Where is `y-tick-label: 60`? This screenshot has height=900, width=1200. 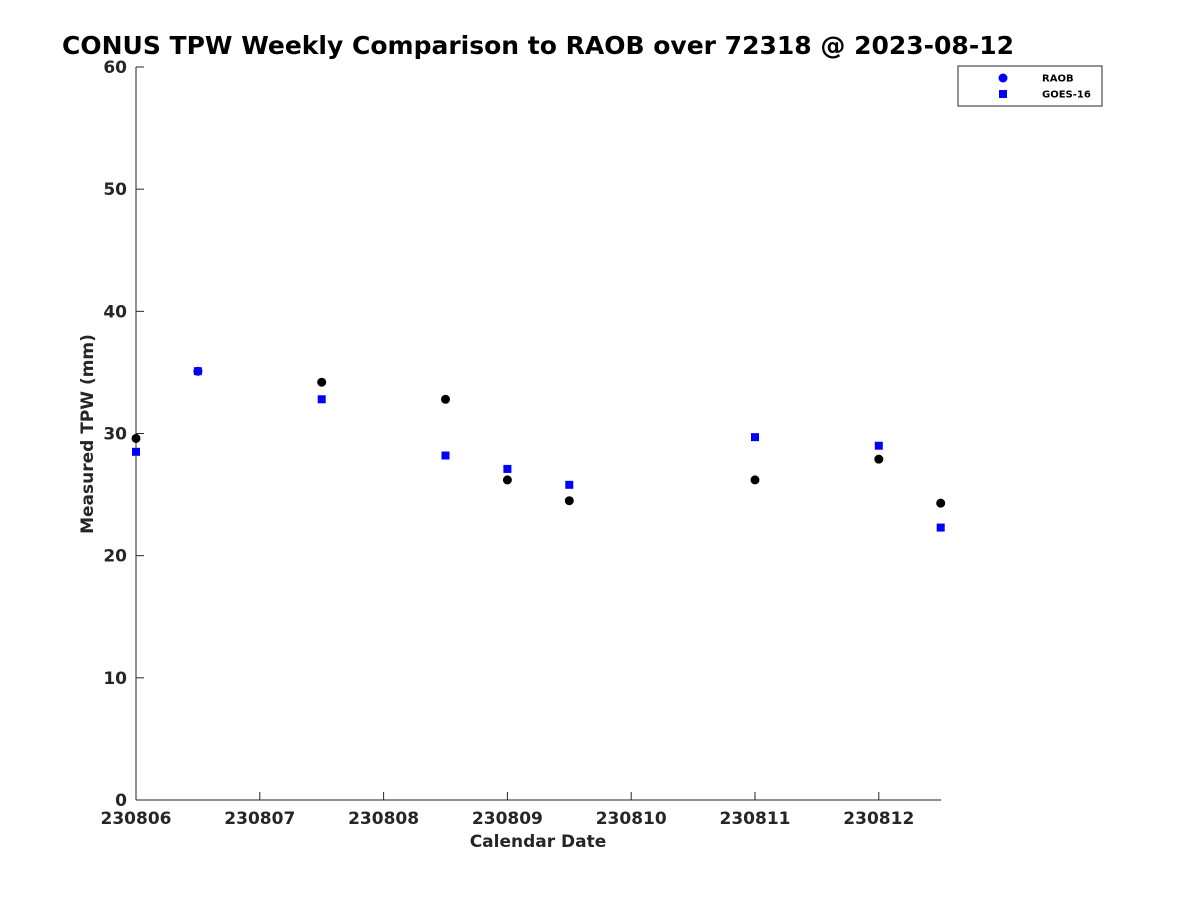 y-tick-label: 60 is located at coordinates (115, 68).